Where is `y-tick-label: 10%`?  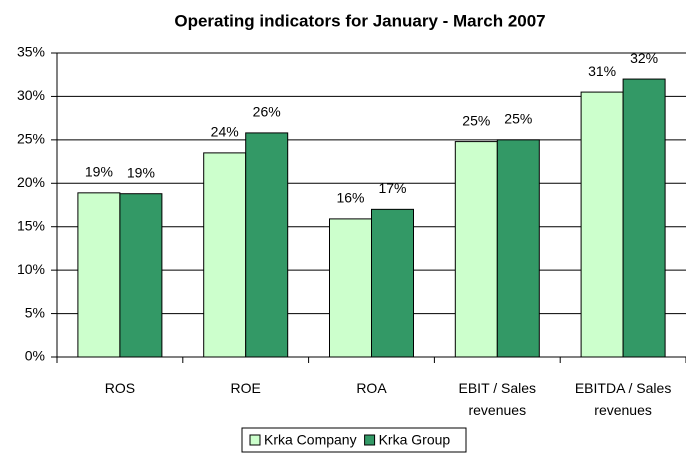 y-tick-label: 10% is located at coordinates (31, 269).